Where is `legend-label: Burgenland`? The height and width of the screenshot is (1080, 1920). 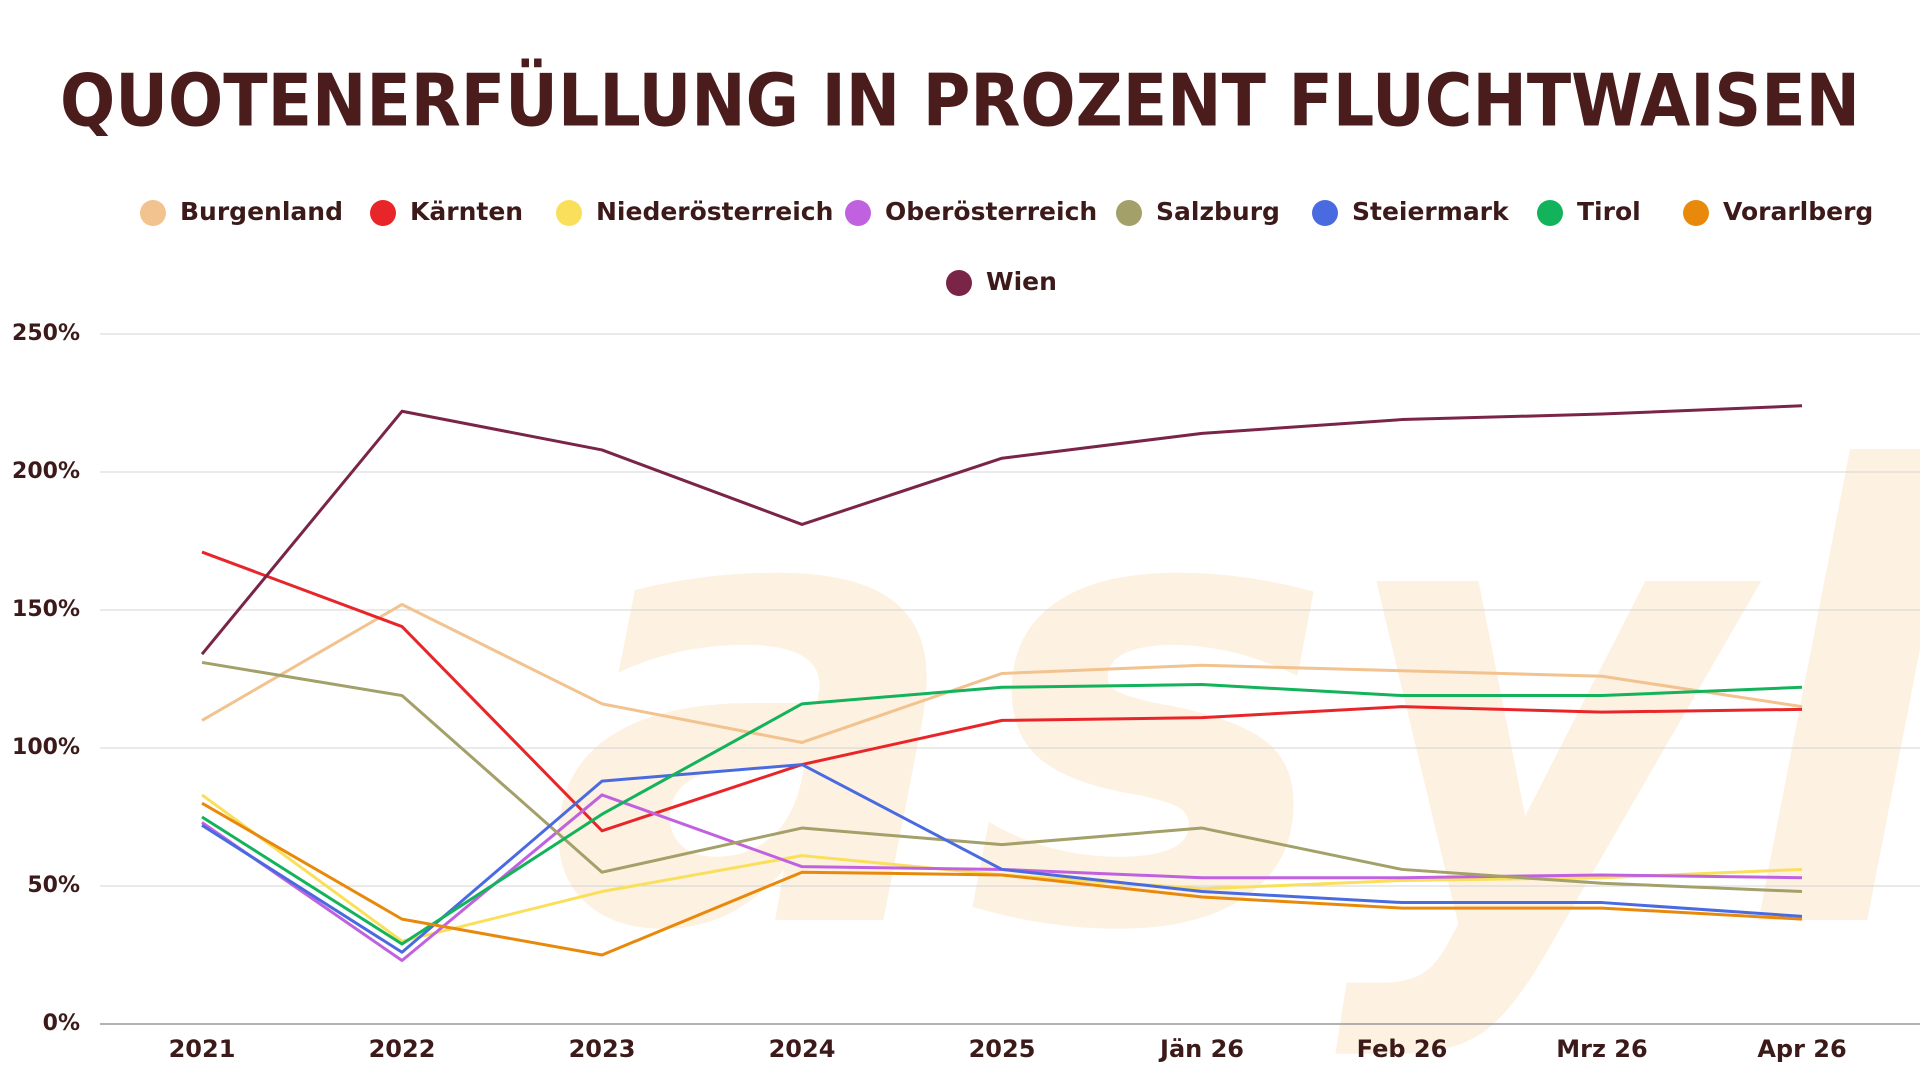
legend-label: Burgenland is located at coordinates (261, 211).